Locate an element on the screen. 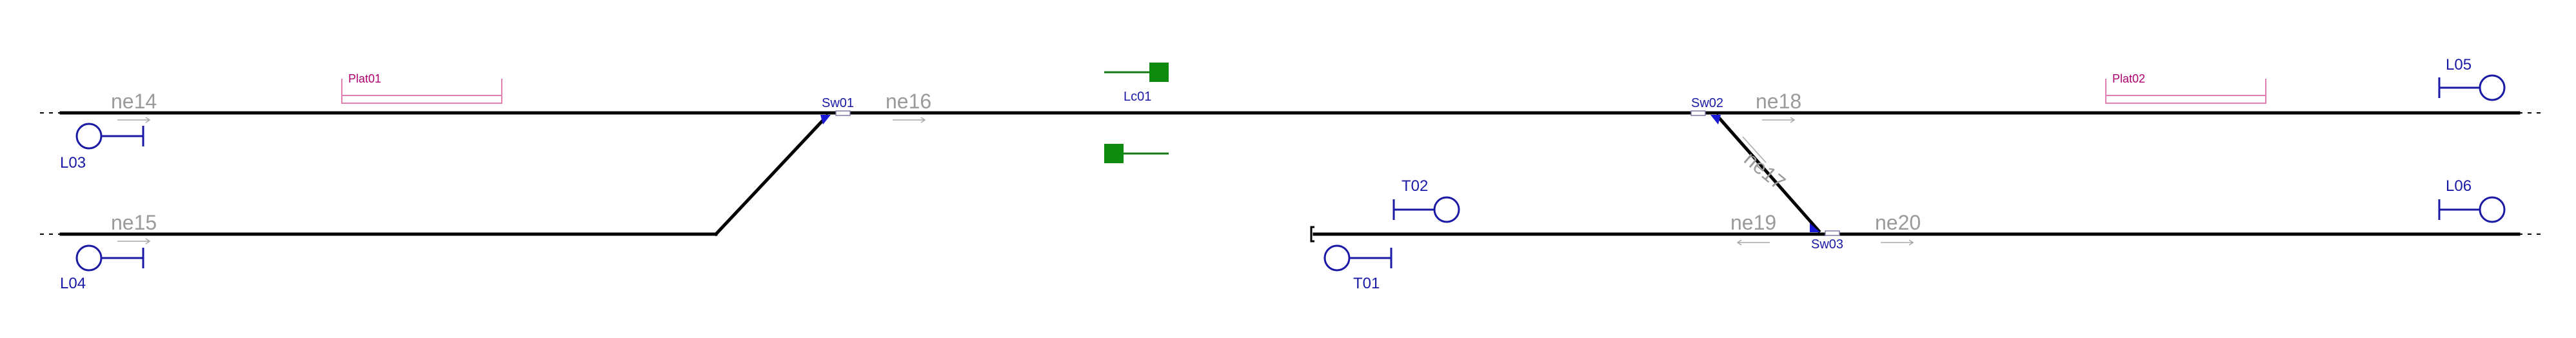 The height and width of the screenshot is (338, 2576). signal-l05-head is located at coordinates (2492, 87).